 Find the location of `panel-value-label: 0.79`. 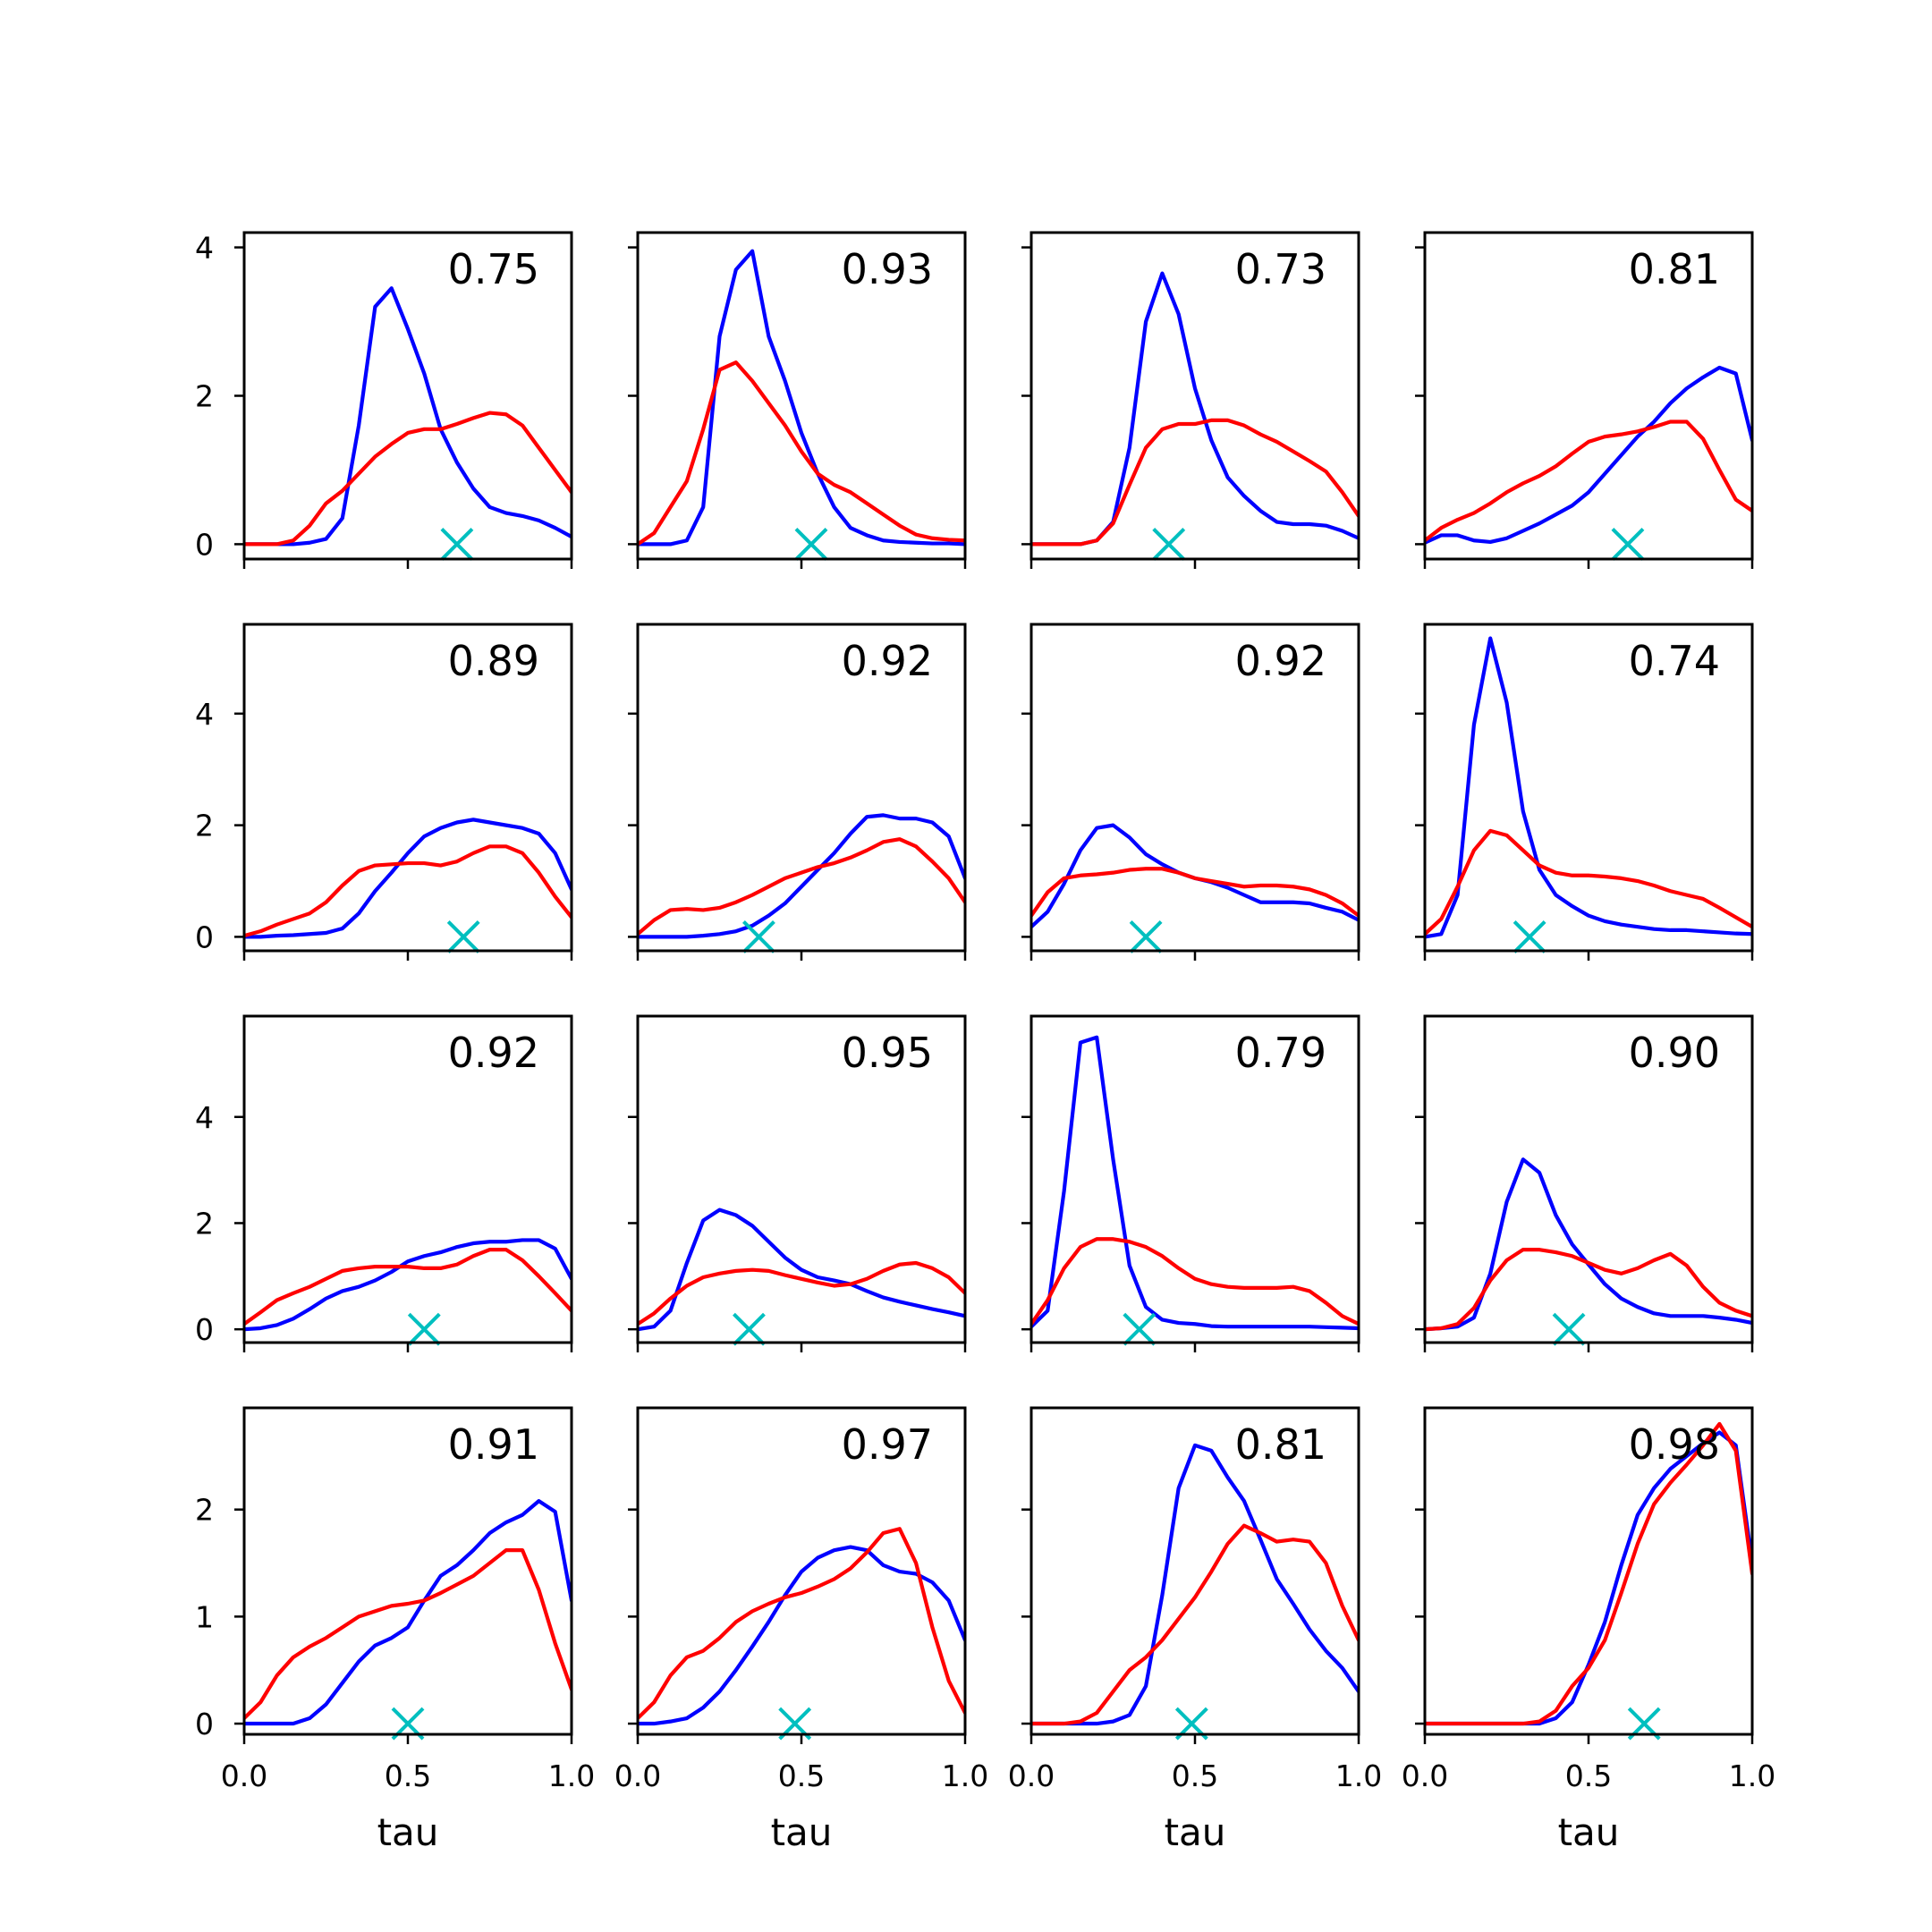

panel-value-label: 0.79 is located at coordinates (1280, 1053).